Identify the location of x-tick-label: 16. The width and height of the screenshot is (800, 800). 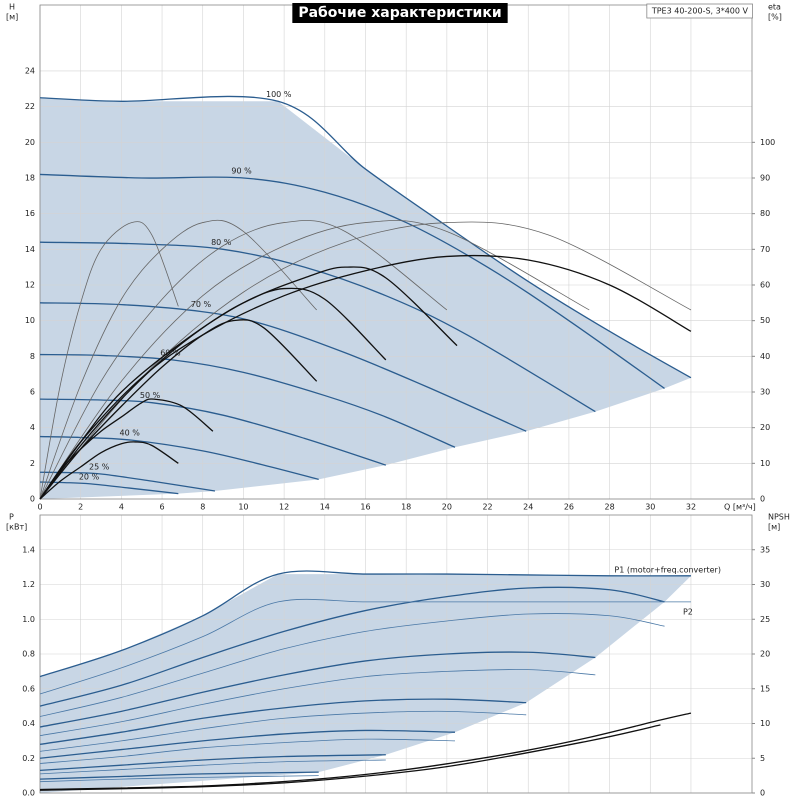
(365, 507).